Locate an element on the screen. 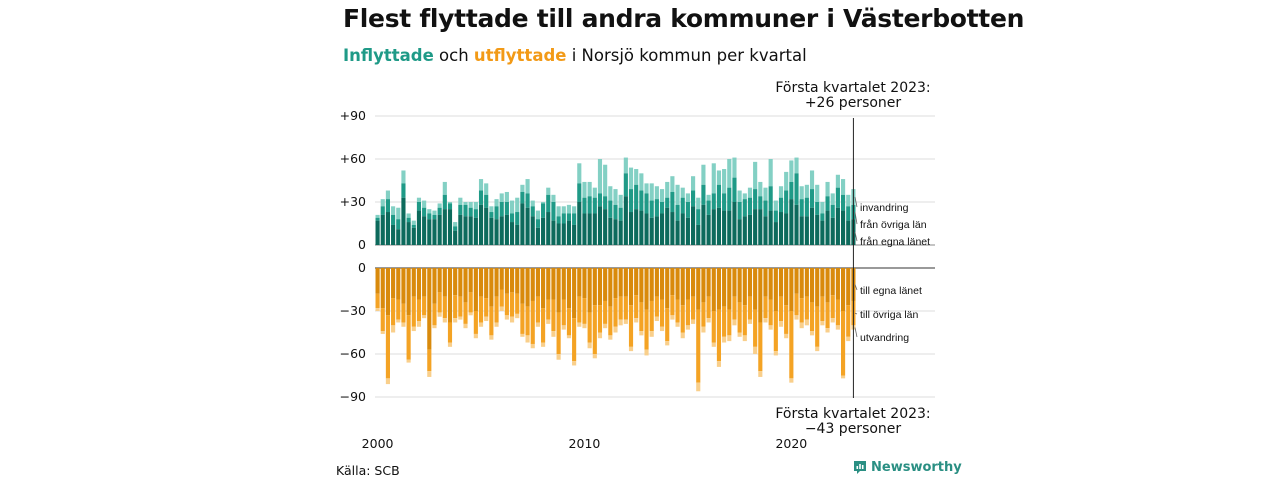 This screenshot has height=480, width=1280. brand-logo: Newsworthy is located at coordinates (907, 467).